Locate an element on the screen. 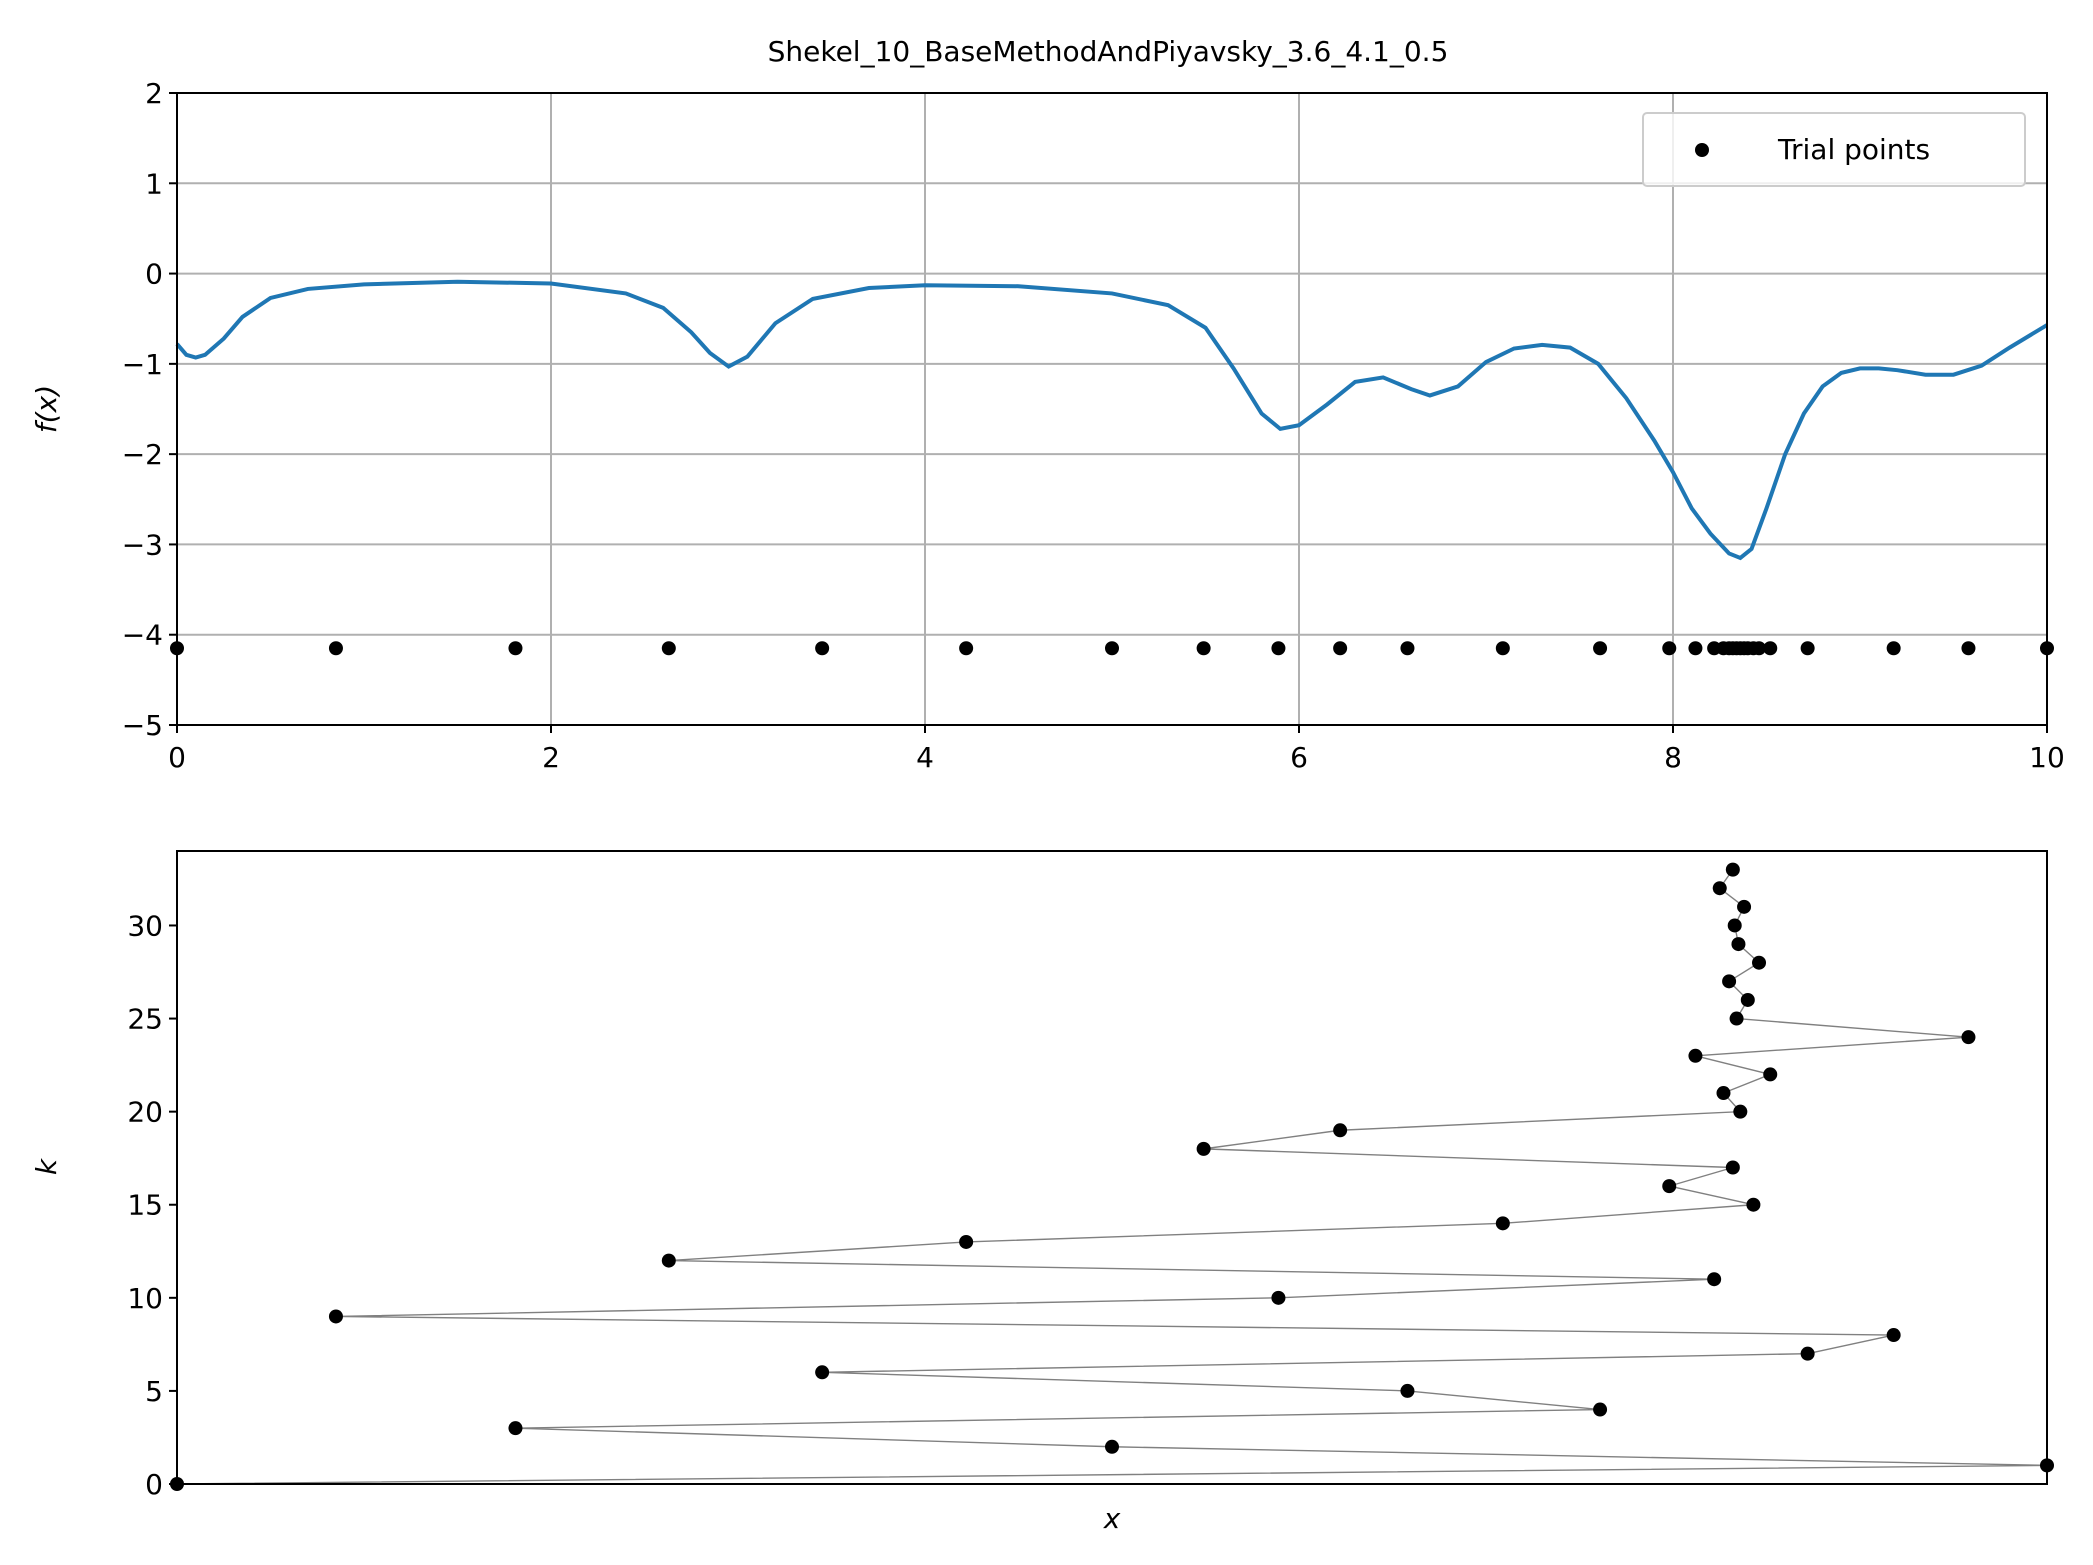 This screenshot has width=2093, height=1565. legend-marker is located at coordinates (1702, 150).